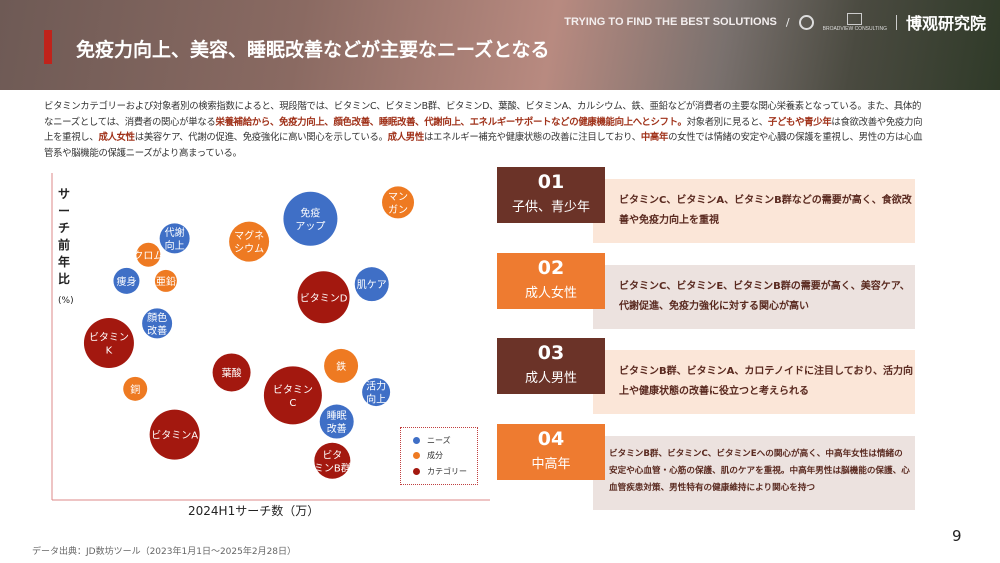  I want to click on bubble-label: 銅, so click(135, 389).